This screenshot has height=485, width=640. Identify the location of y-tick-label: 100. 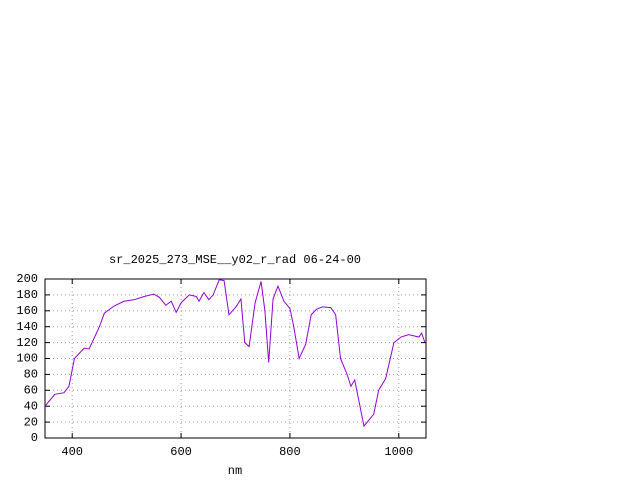
(27, 359).